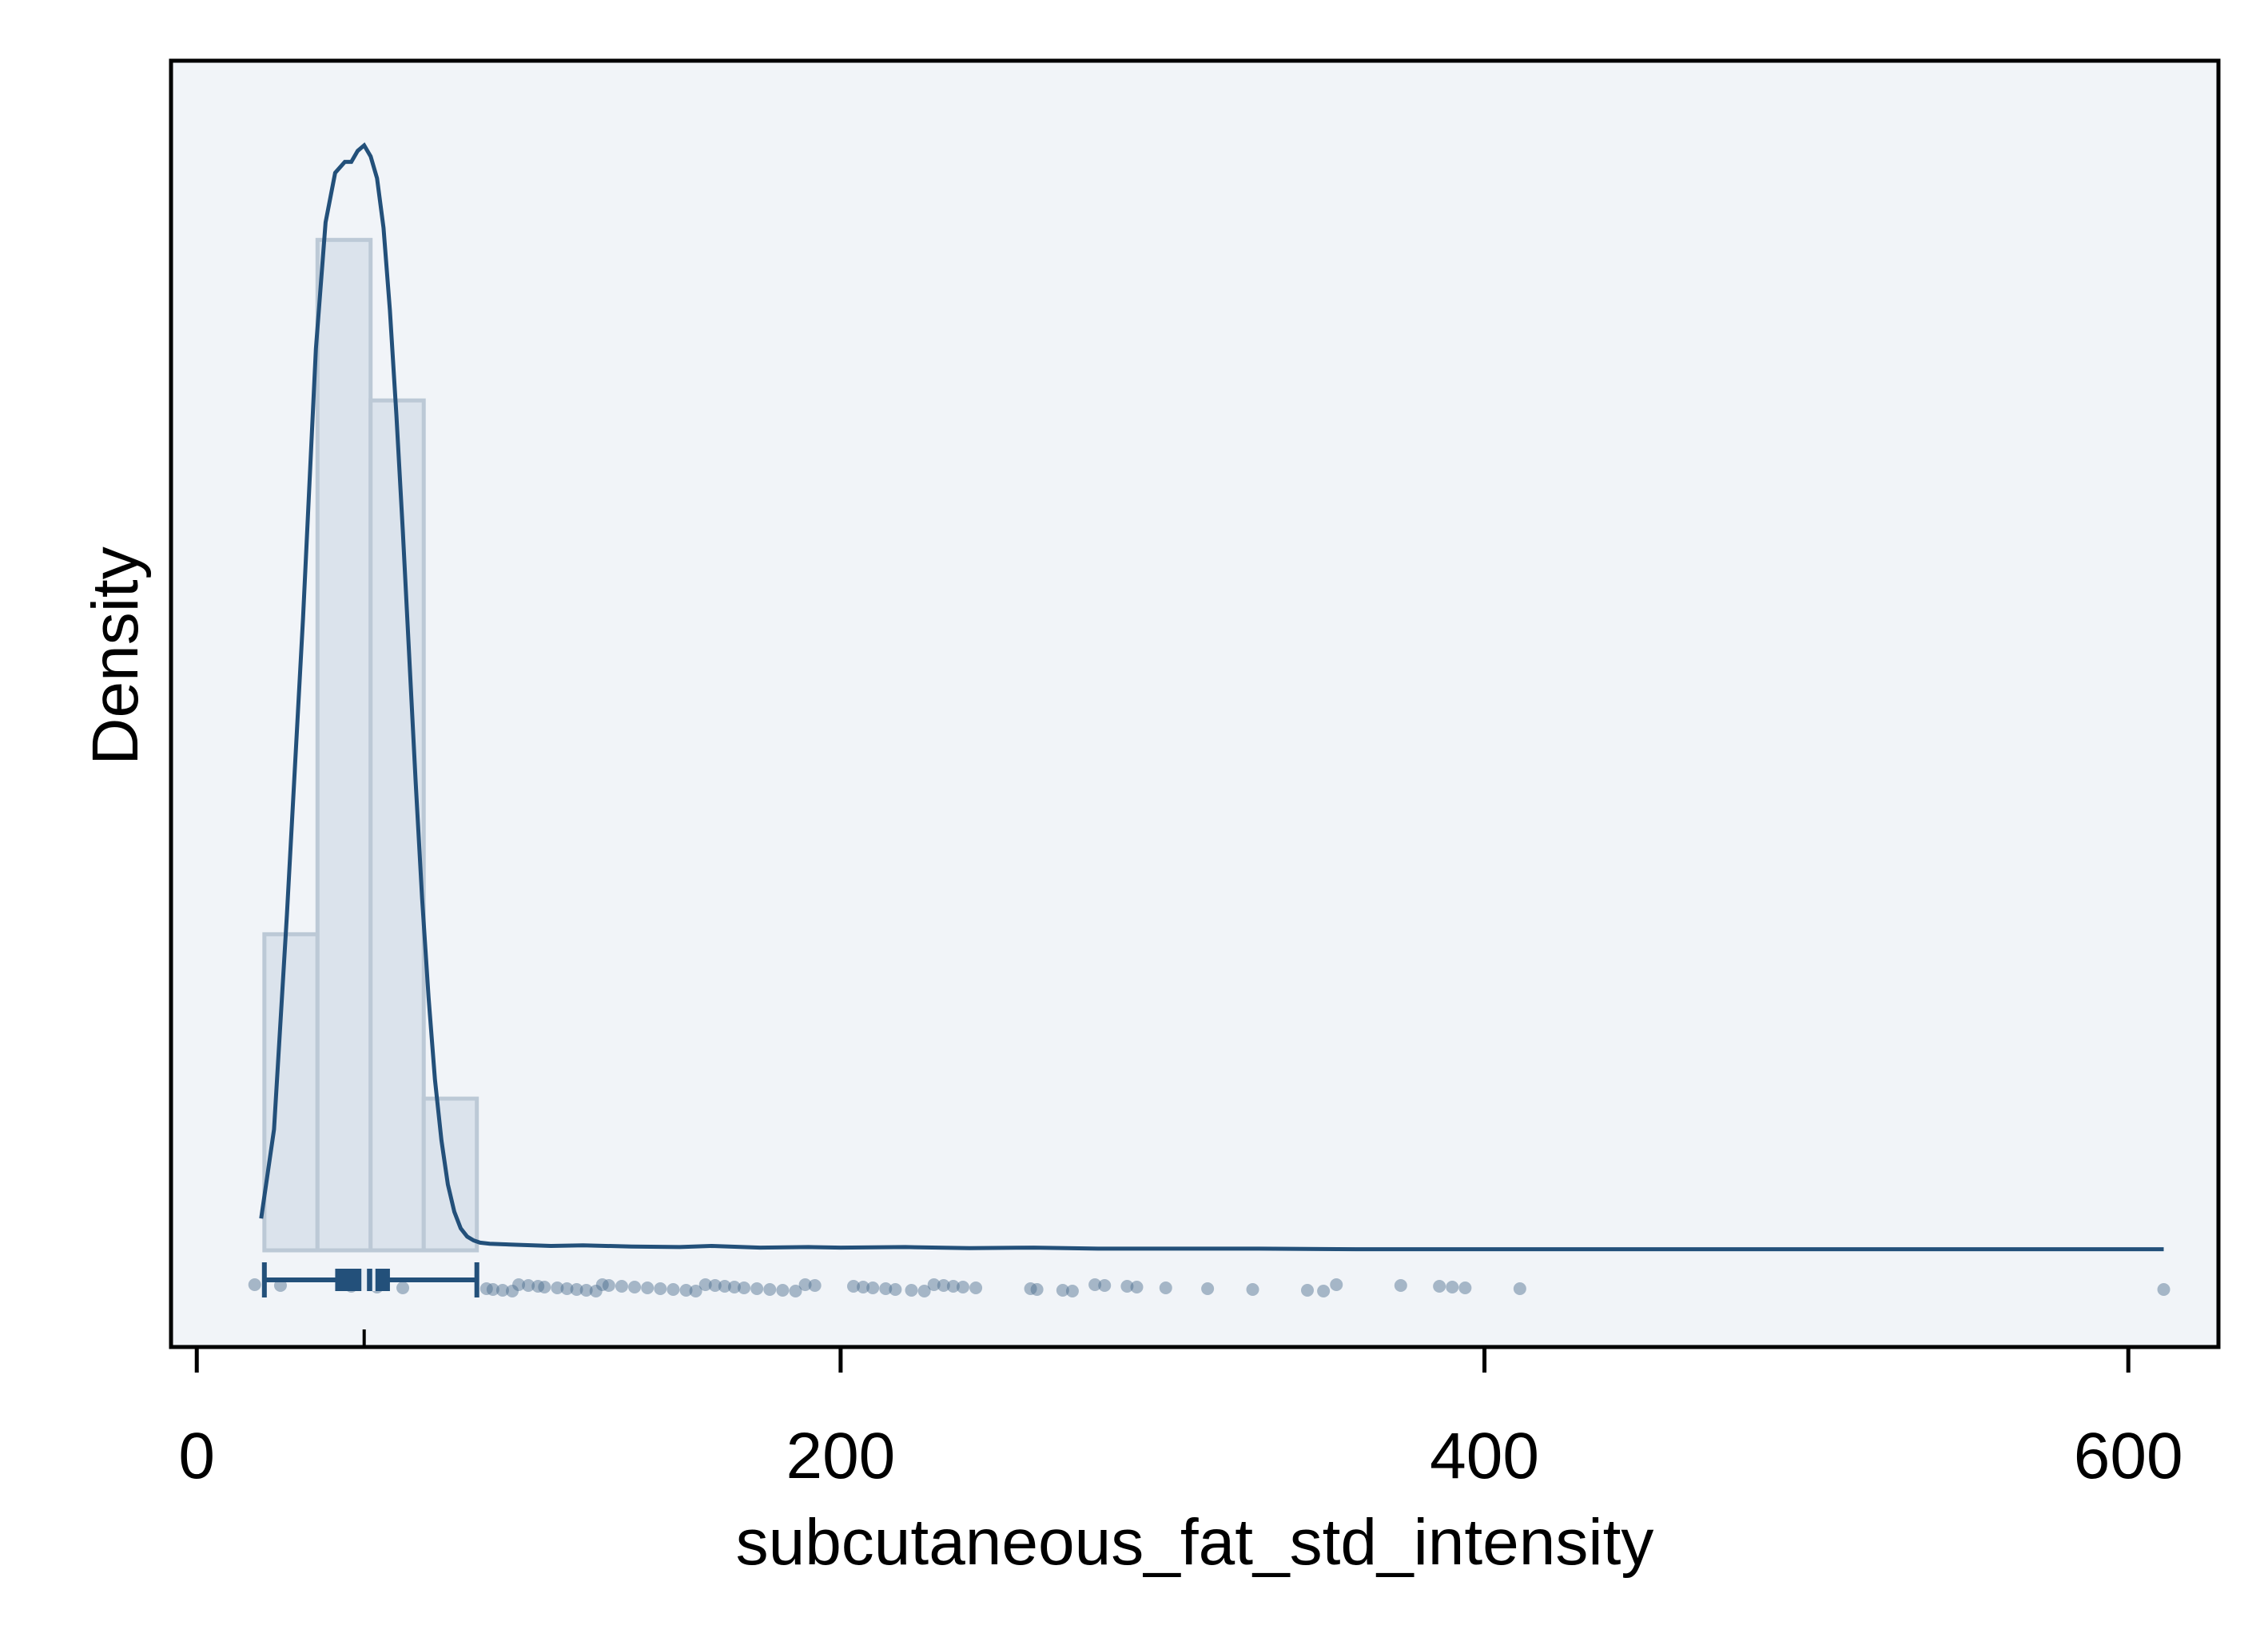  I want to click on x-tick-label: 600, so click(2128, 1456).